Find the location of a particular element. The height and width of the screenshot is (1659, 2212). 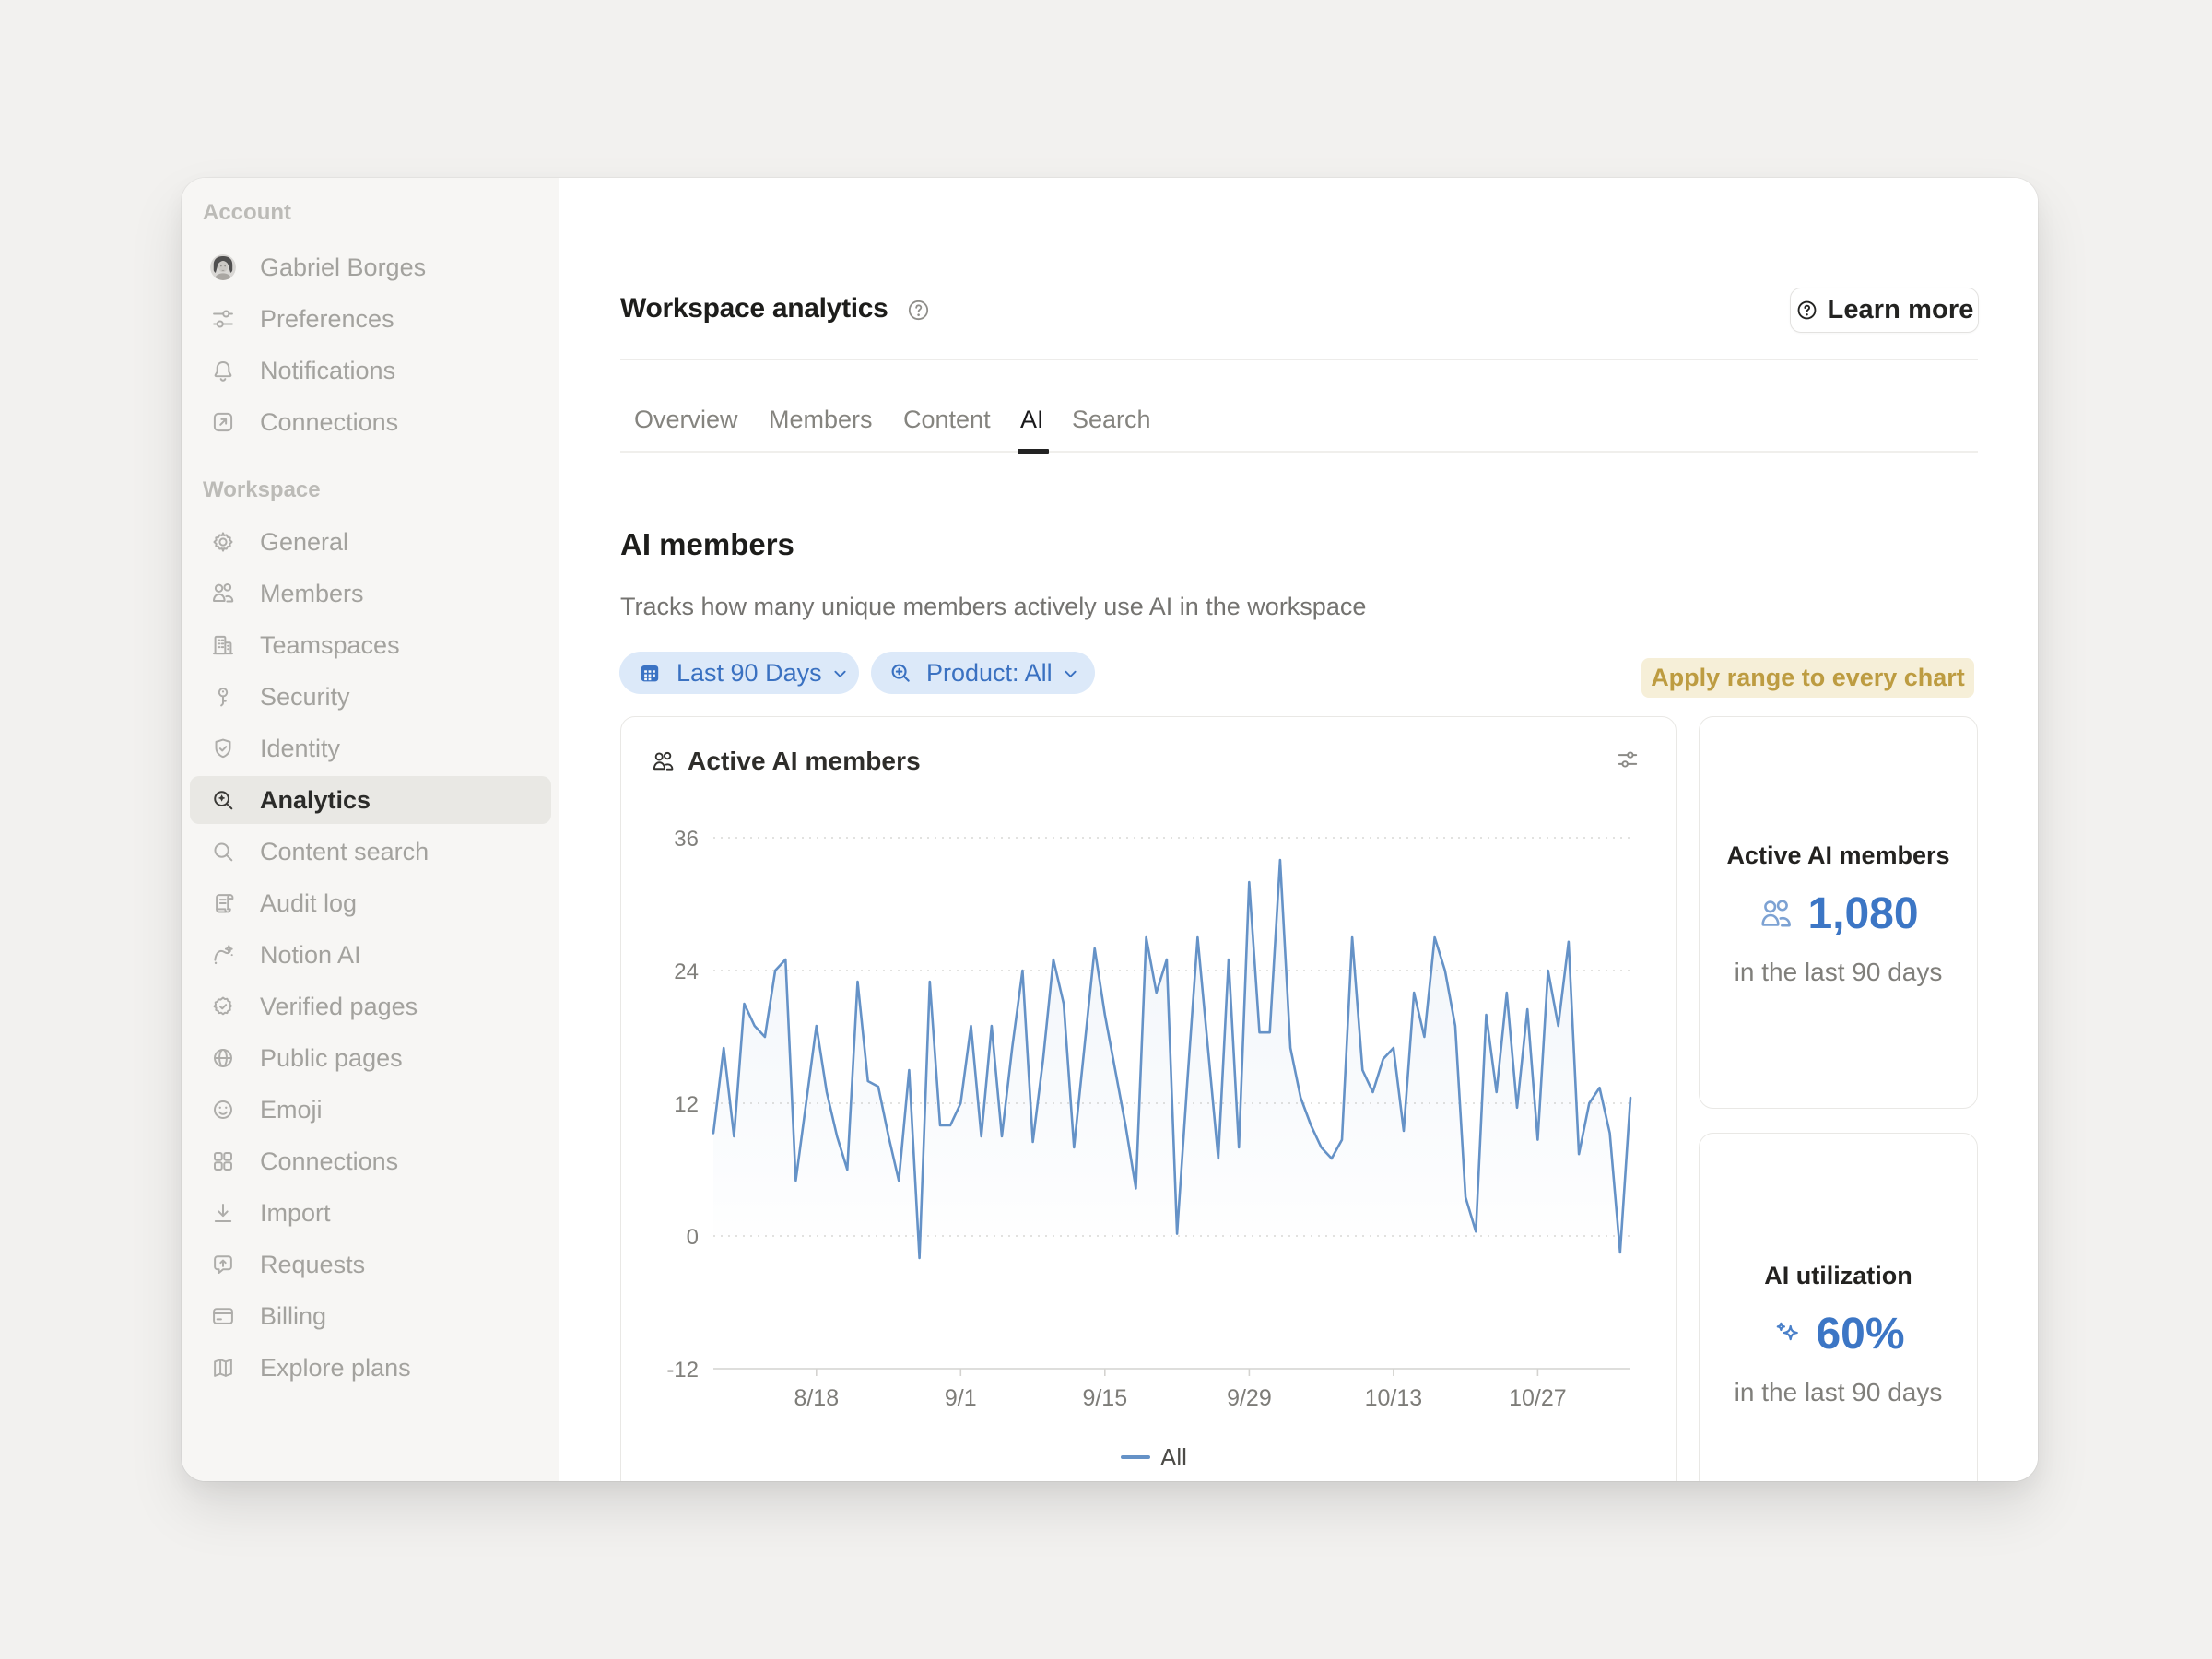

svg-text: 36 is located at coordinates (686, 839).